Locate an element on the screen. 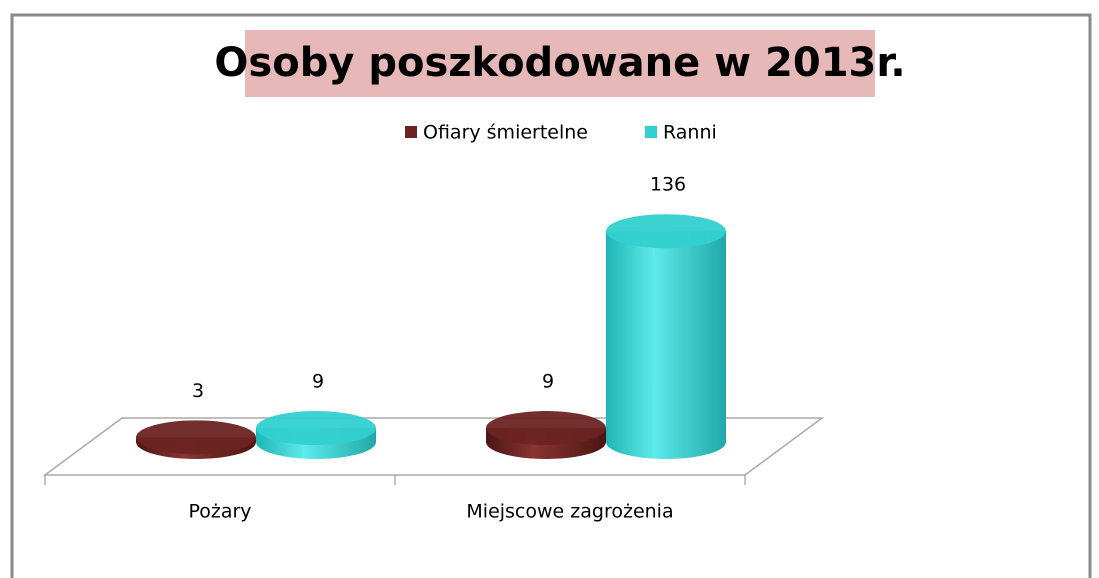  title-box is located at coordinates (560, 63).